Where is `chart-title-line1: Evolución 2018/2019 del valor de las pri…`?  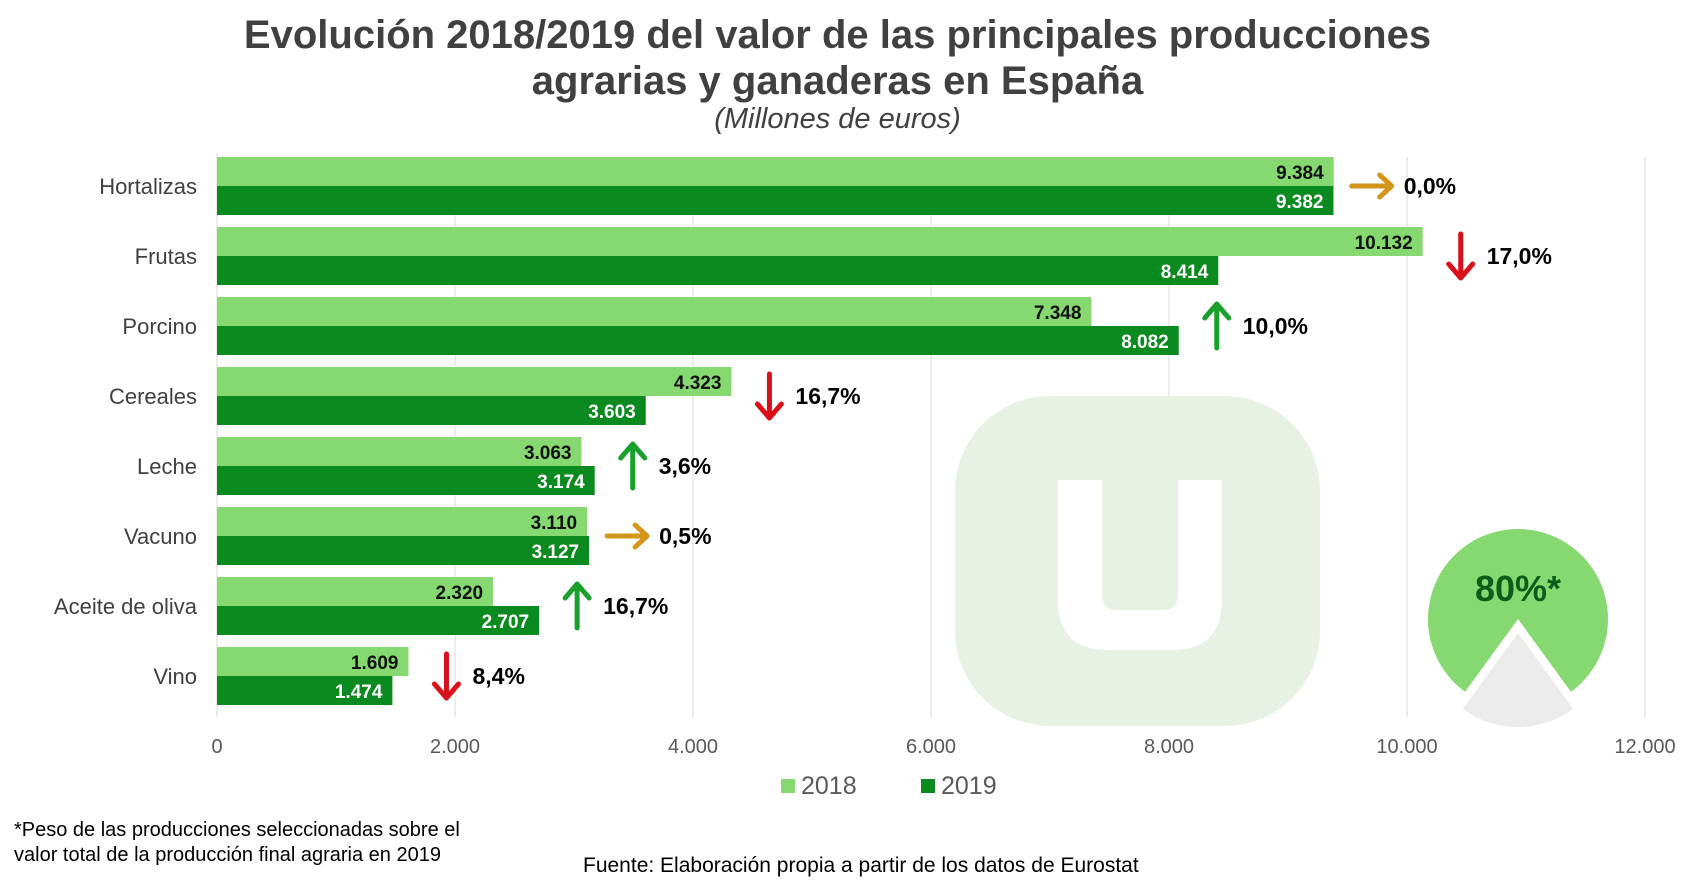 chart-title-line1: Evolución 2018/2019 del valor de las pri… is located at coordinates (837, 35).